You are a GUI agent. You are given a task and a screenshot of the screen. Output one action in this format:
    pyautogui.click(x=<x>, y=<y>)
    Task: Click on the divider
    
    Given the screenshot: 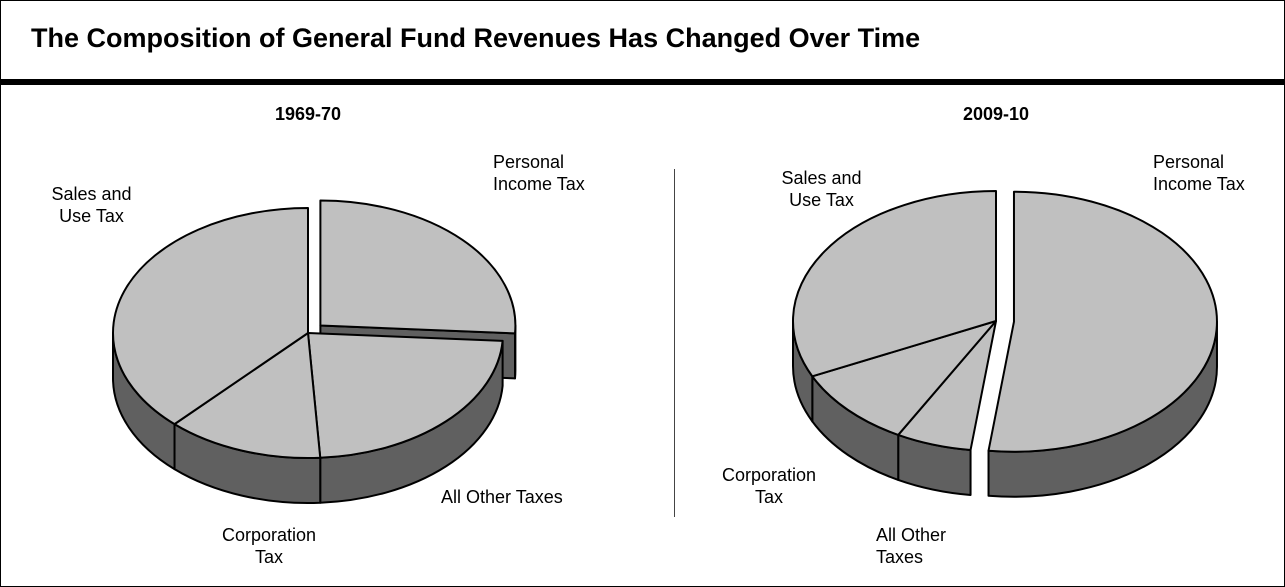 What is the action you would take?
    pyautogui.click(x=674, y=343)
    